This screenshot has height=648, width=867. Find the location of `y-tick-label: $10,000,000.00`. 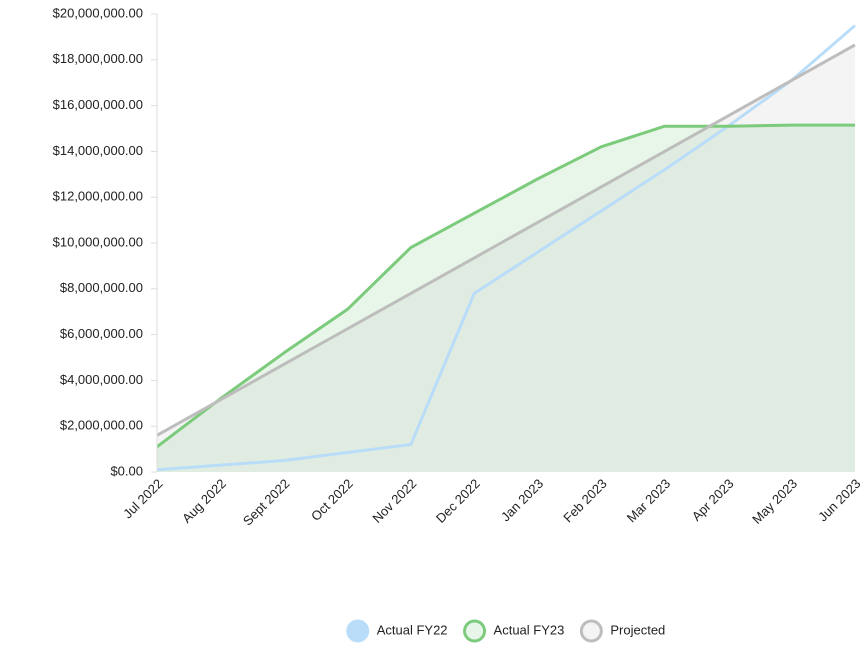

y-tick-label: $10,000,000.00 is located at coordinates (98, 241).